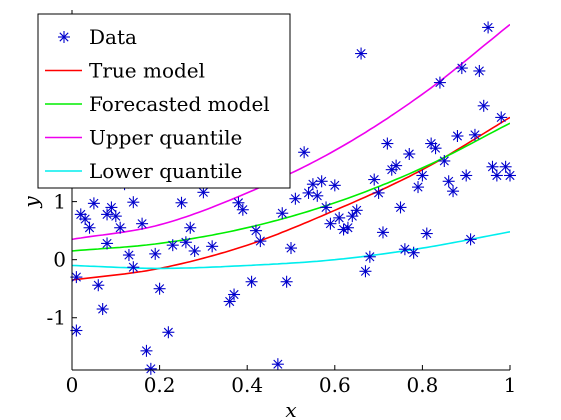  Describe the element at coordinates (179, 104) in the screenshot. I see `legend-label: Forecasted model` at that location.